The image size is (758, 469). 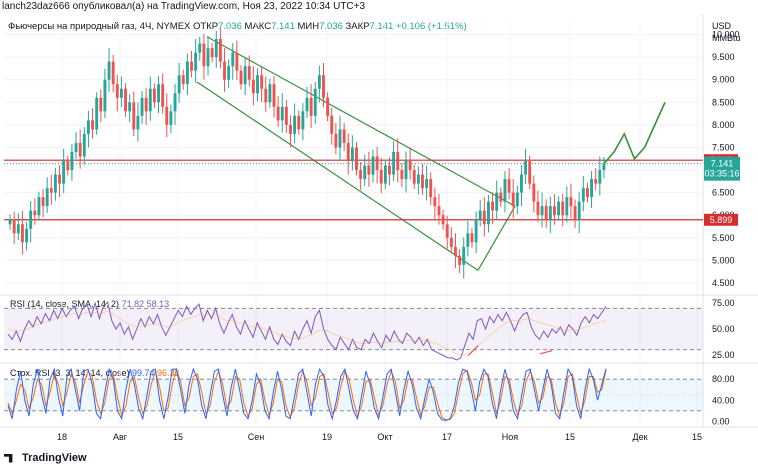 I want to click on rsi-line, so click(x=307, y=331).